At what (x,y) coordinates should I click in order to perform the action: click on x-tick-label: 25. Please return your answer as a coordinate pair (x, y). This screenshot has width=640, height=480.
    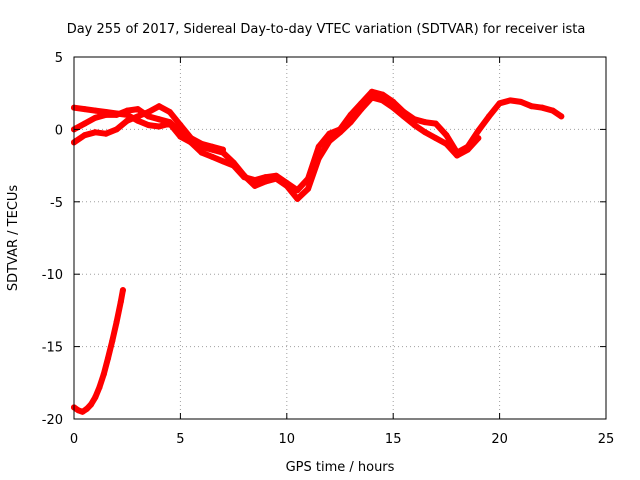
    Looking at the image, I should click on (606, 439).